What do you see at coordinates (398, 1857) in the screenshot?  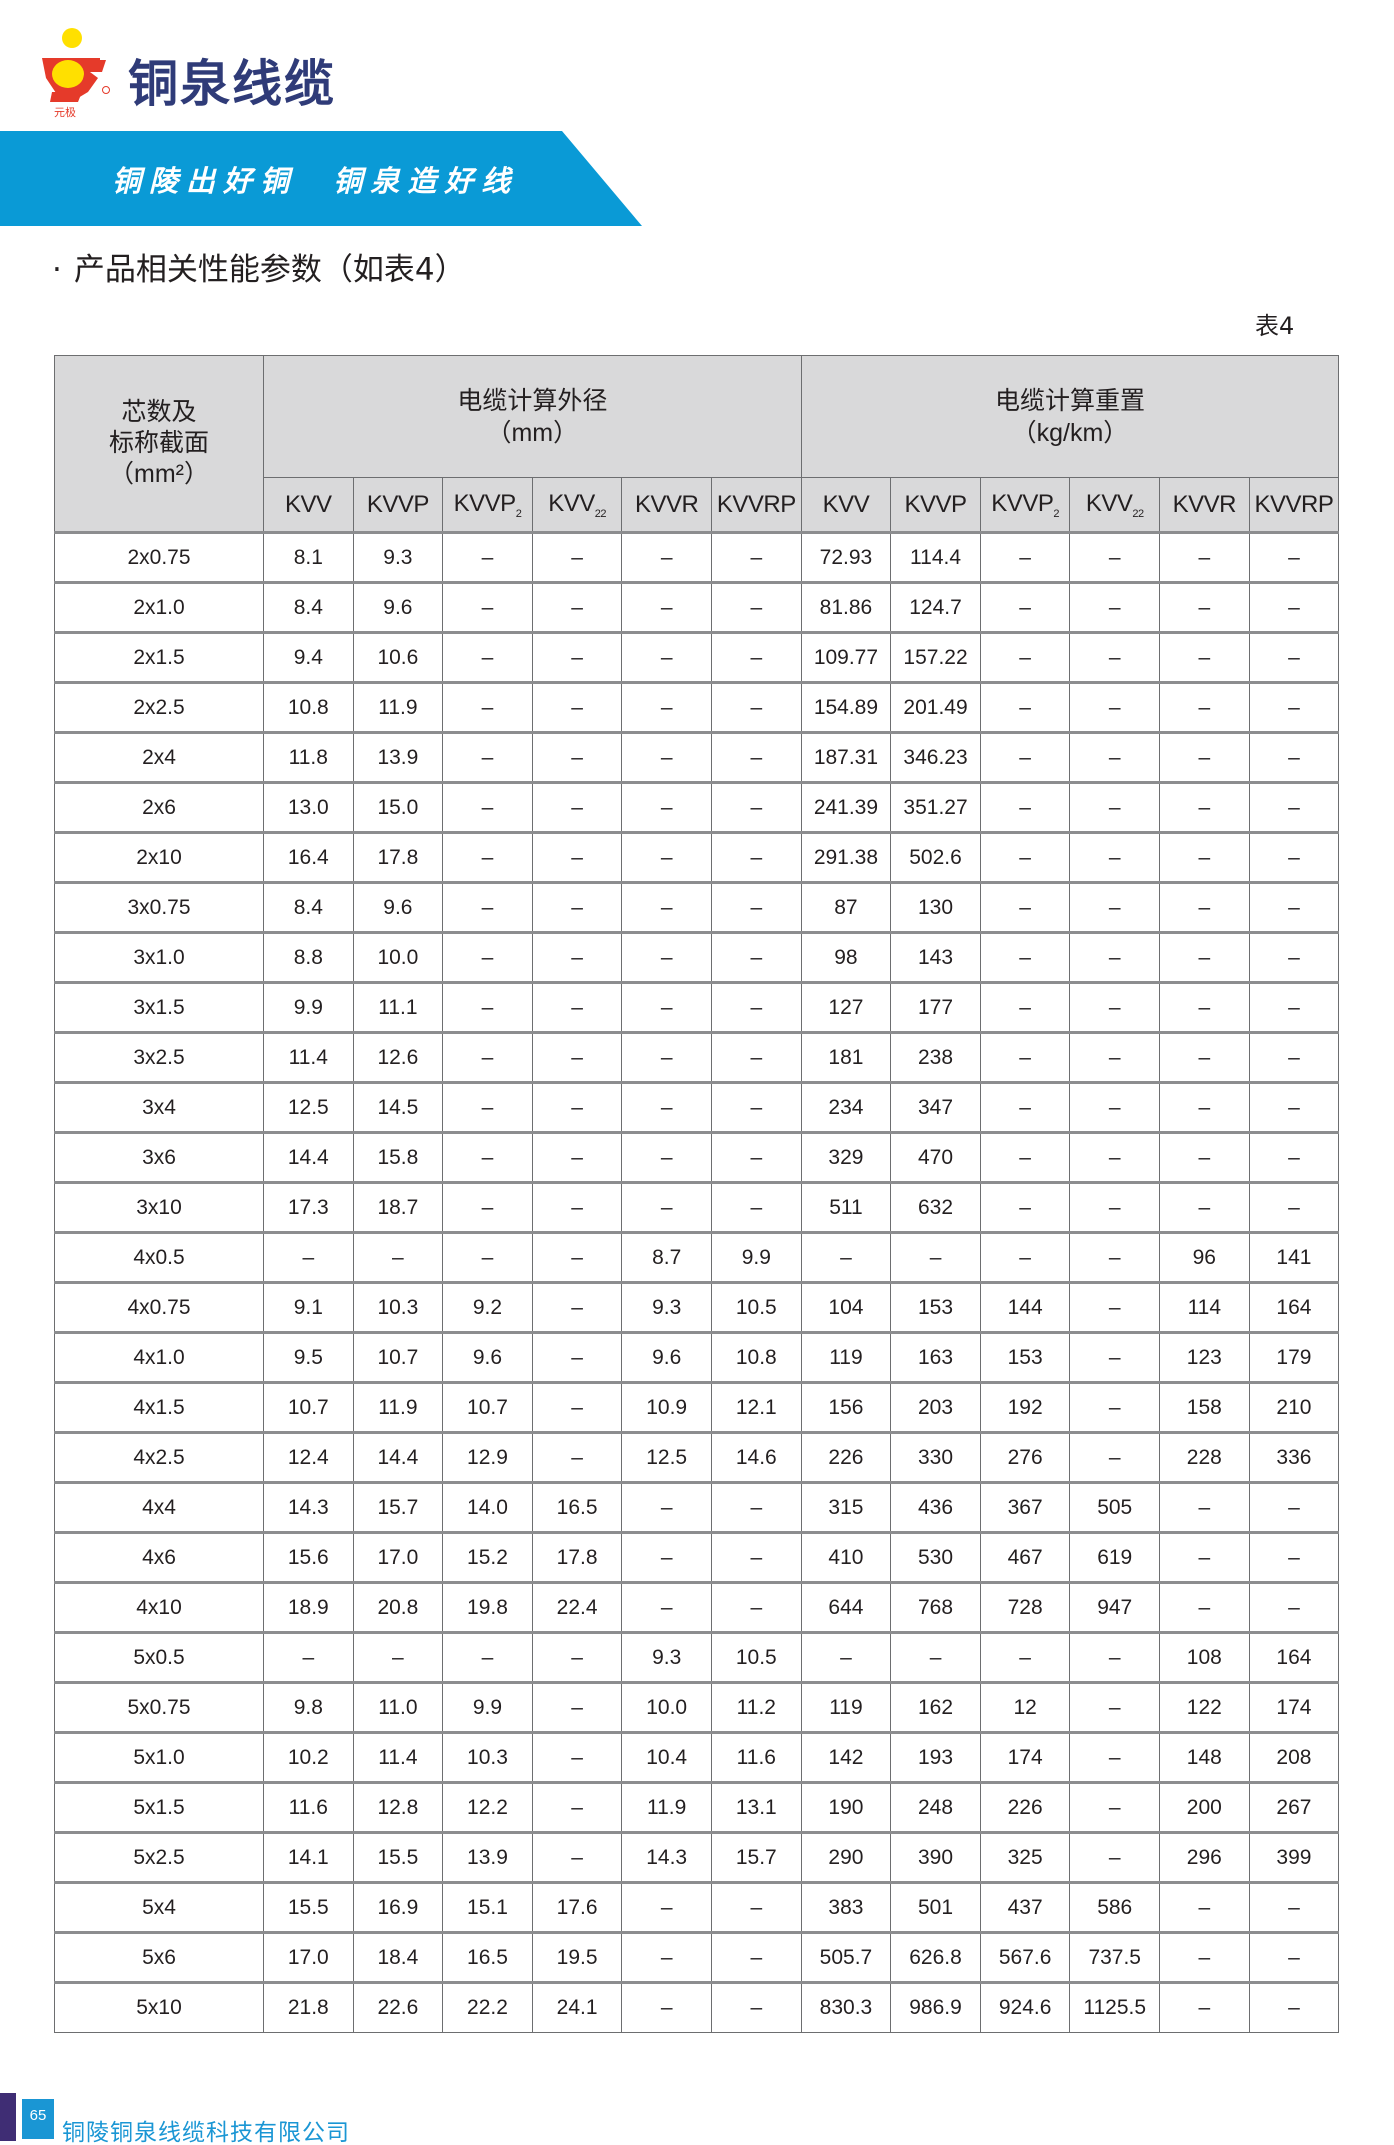 I see `table-cell: 15.5` at bounding box center [398, 1857].